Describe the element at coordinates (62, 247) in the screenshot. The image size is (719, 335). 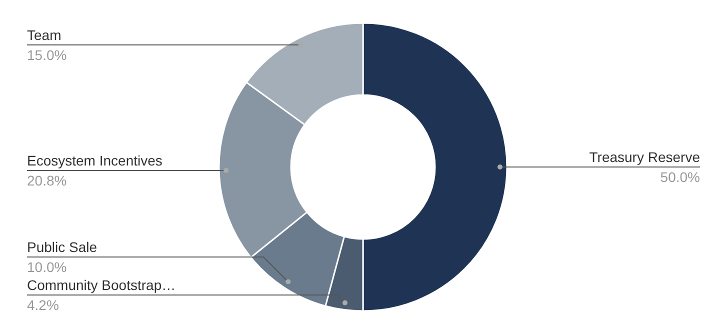
I see `slice-label: Public Sale` at that location.